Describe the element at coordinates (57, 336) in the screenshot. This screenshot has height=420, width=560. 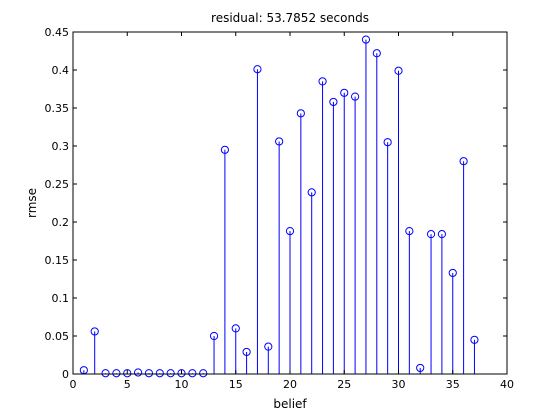
I see `y-tick-label: 0.05` at that location.